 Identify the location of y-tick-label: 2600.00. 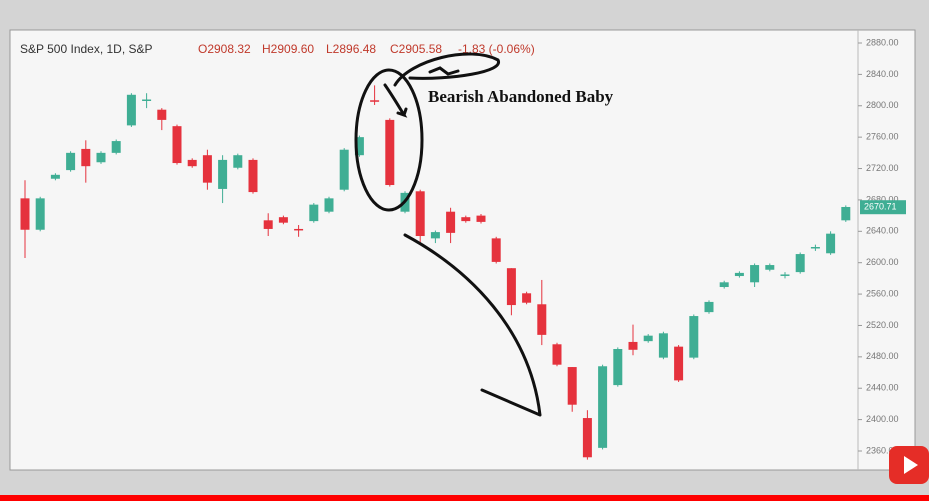
(882, 262).